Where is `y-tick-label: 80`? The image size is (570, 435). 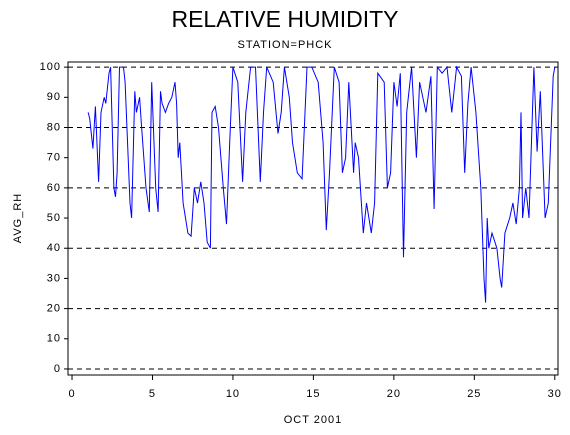 y-tick-label: 80 is located at coordinates (54, 127).